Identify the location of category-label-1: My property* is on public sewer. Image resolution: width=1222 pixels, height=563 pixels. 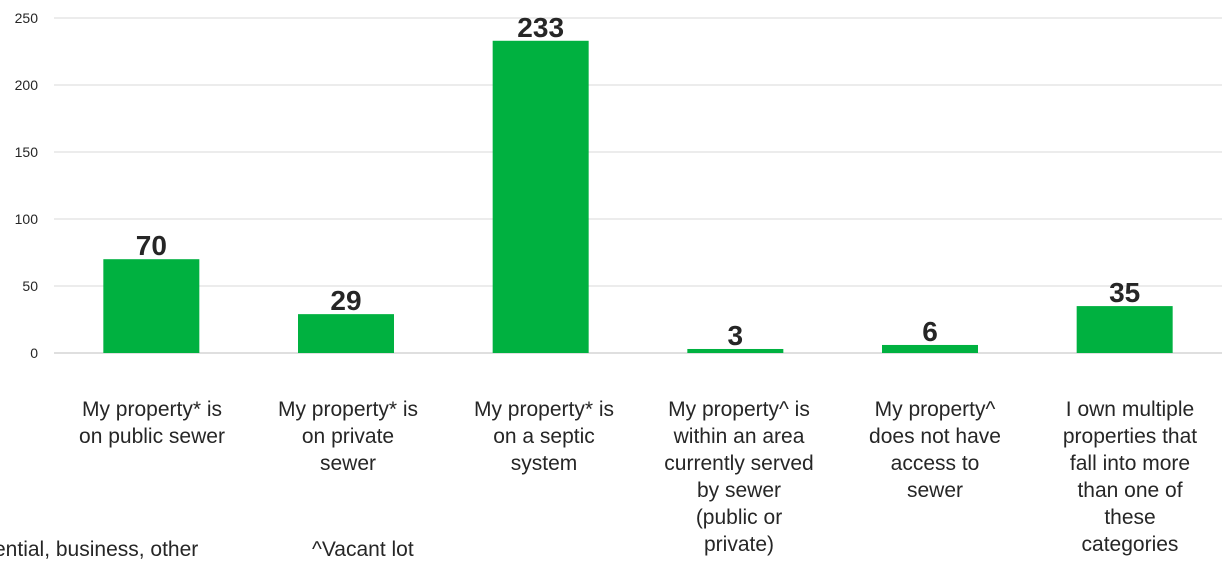
(152, 423).